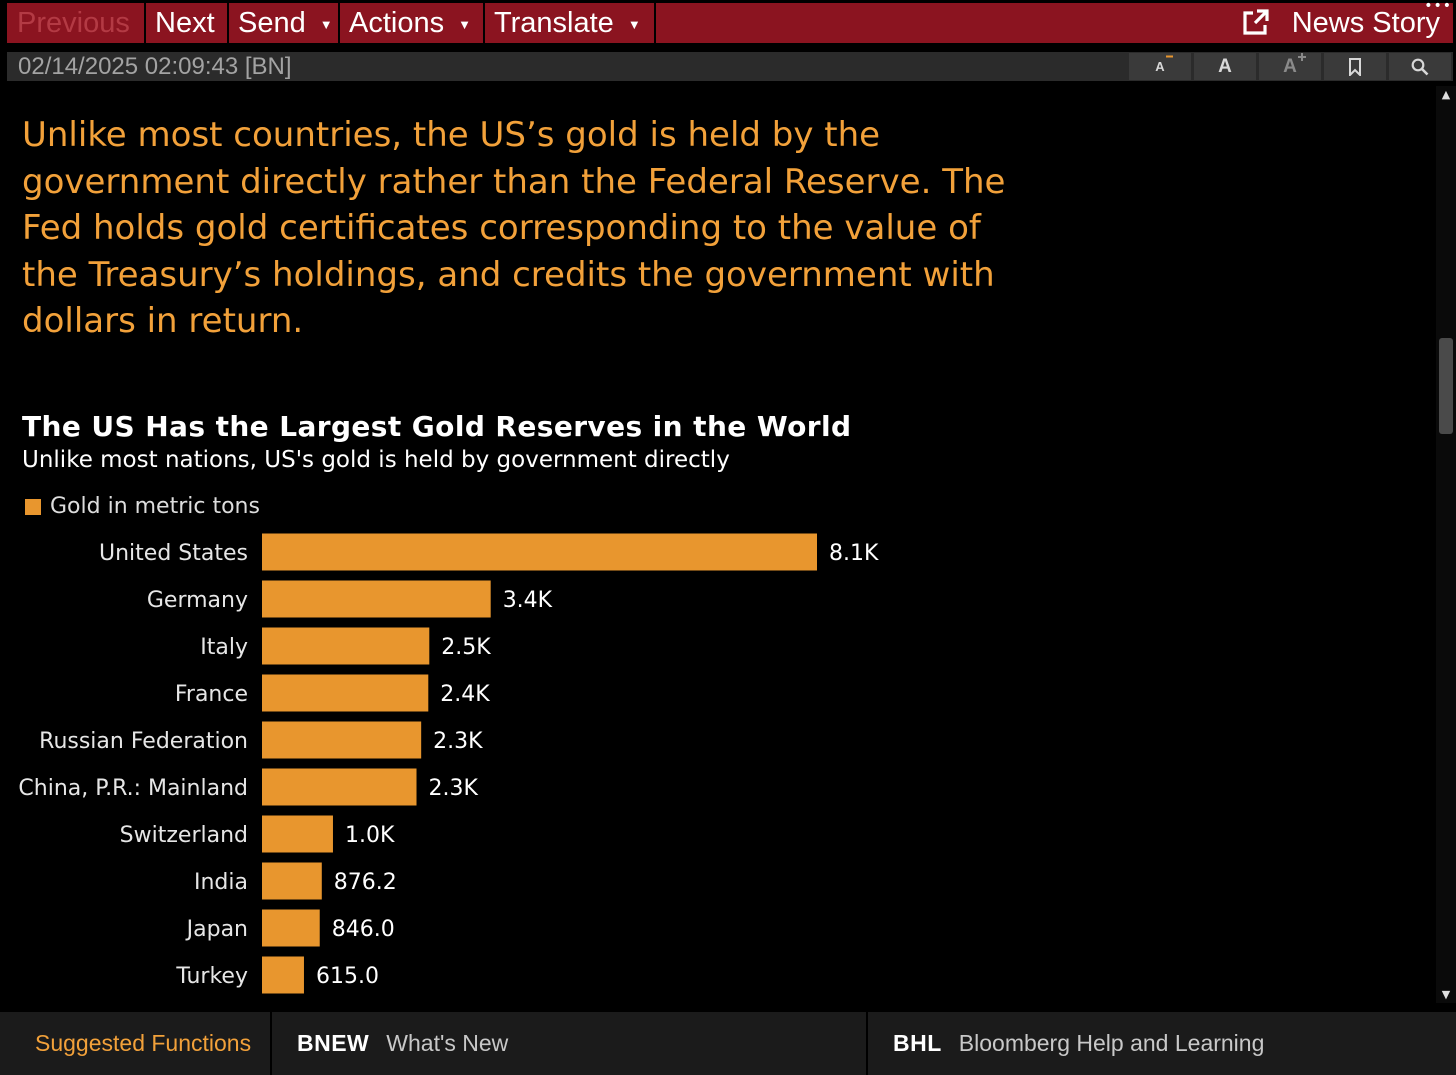 The width and height of the screenshot is (1456, 1075). I want to click on font-smaller-glyph: A, so click(1160, 66).